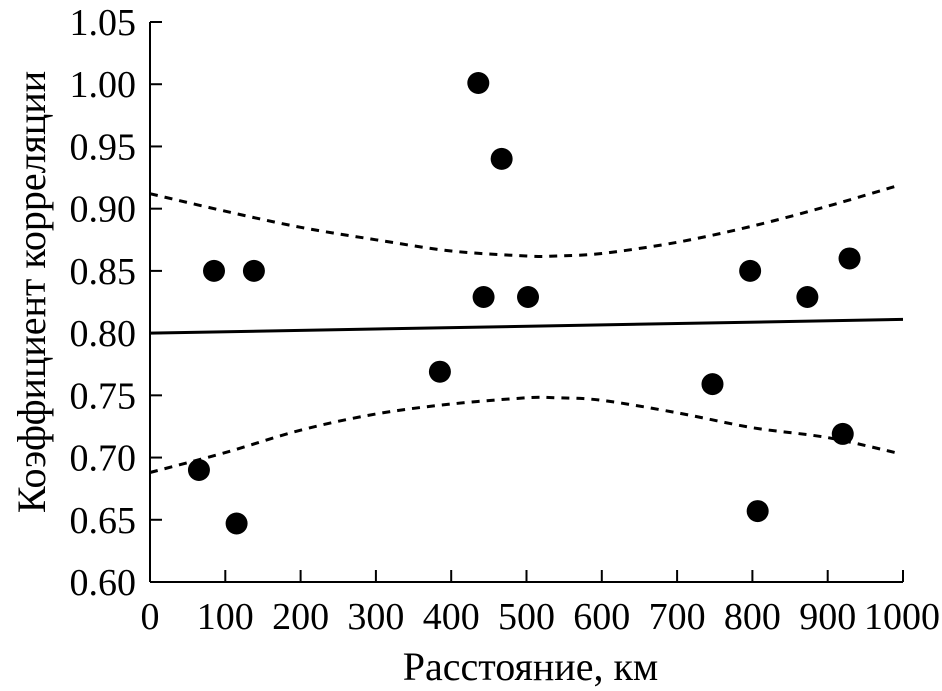 The width and height of the screenshot is (942, 691). Describe the element at coordinates (103, 210) in the screenshot. I see `y-tick-label: 0.90` at that location.